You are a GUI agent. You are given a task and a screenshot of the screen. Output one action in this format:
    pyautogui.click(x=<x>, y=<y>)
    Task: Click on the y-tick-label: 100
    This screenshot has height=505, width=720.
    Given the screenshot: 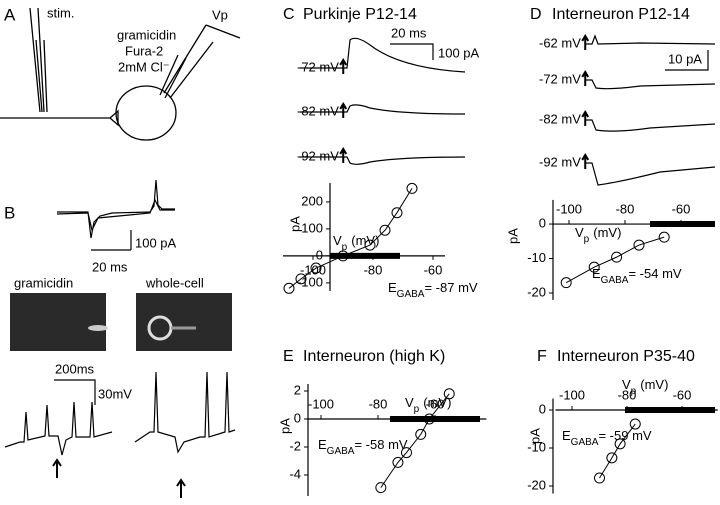 What is the action you would take?
    pyautogui.click(x=312, y=227)
    